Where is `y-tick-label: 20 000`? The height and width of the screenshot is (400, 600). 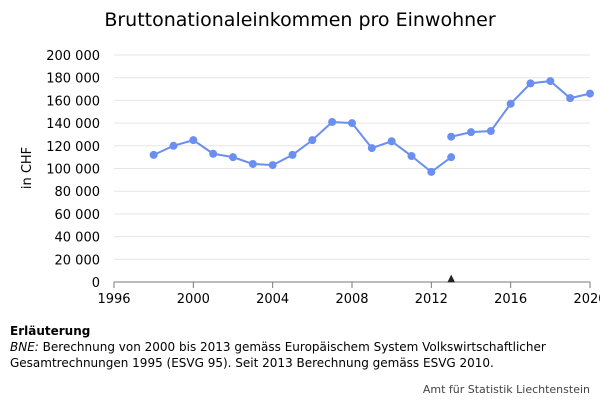
y-tick-label: 20 000 is located at coordinates (78, 260).